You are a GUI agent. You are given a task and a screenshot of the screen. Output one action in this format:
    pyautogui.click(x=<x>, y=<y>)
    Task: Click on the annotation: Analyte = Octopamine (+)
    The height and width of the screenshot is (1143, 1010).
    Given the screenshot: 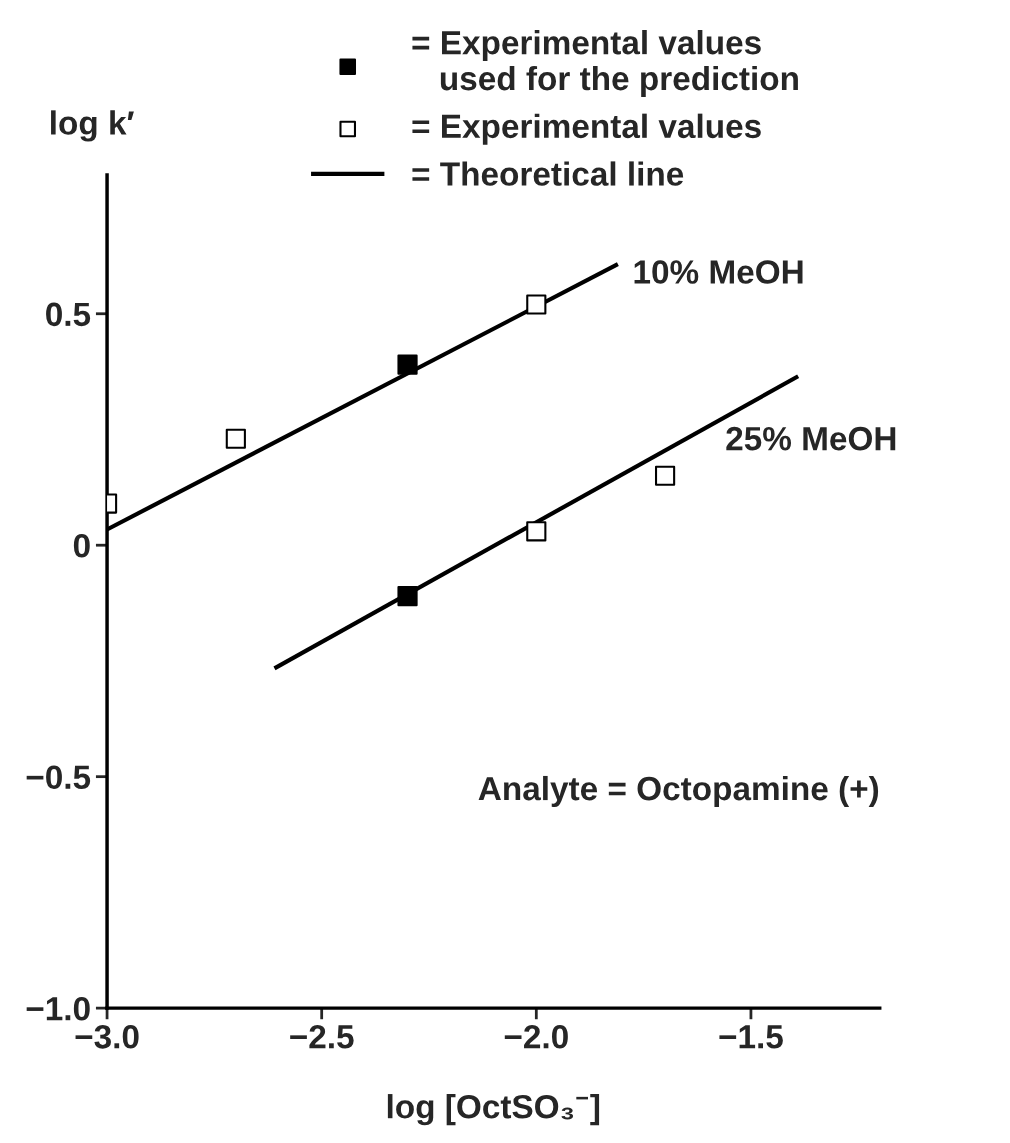 What is the action you would take?
    pyautogui.click(x=678, y=791)
    